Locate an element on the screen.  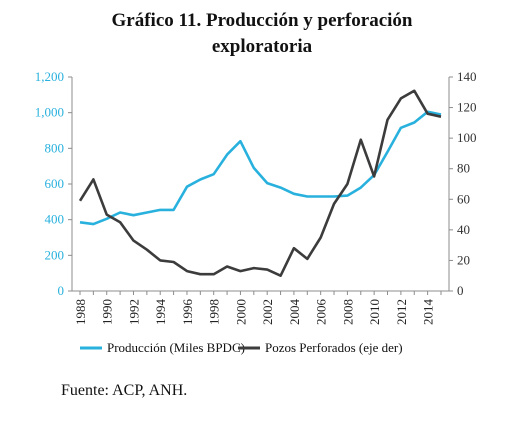
x-tick-label: 2000 is located at coordinates (240, 312).